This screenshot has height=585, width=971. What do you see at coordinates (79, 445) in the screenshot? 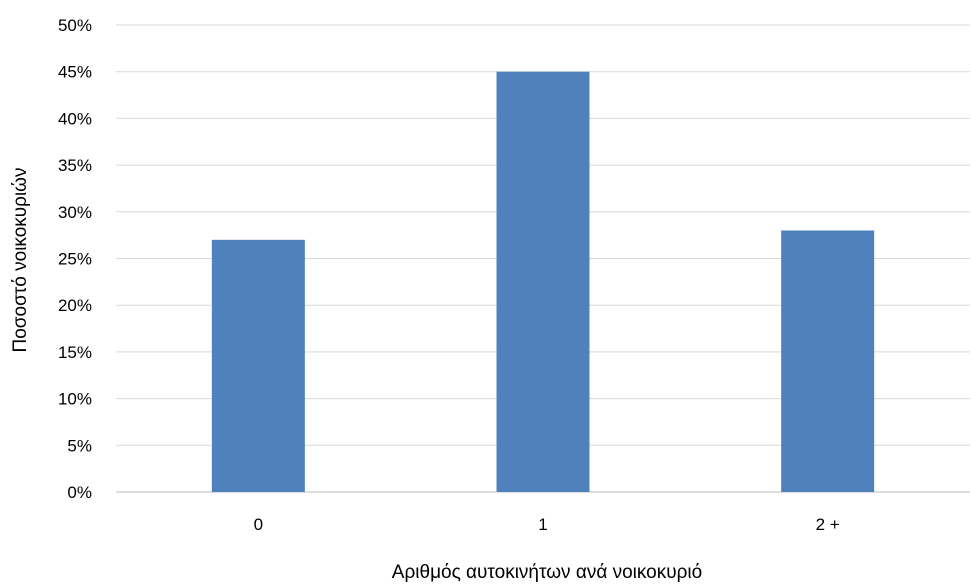
I see `y-tick-label: 5%` at bounding box center [79, 445].